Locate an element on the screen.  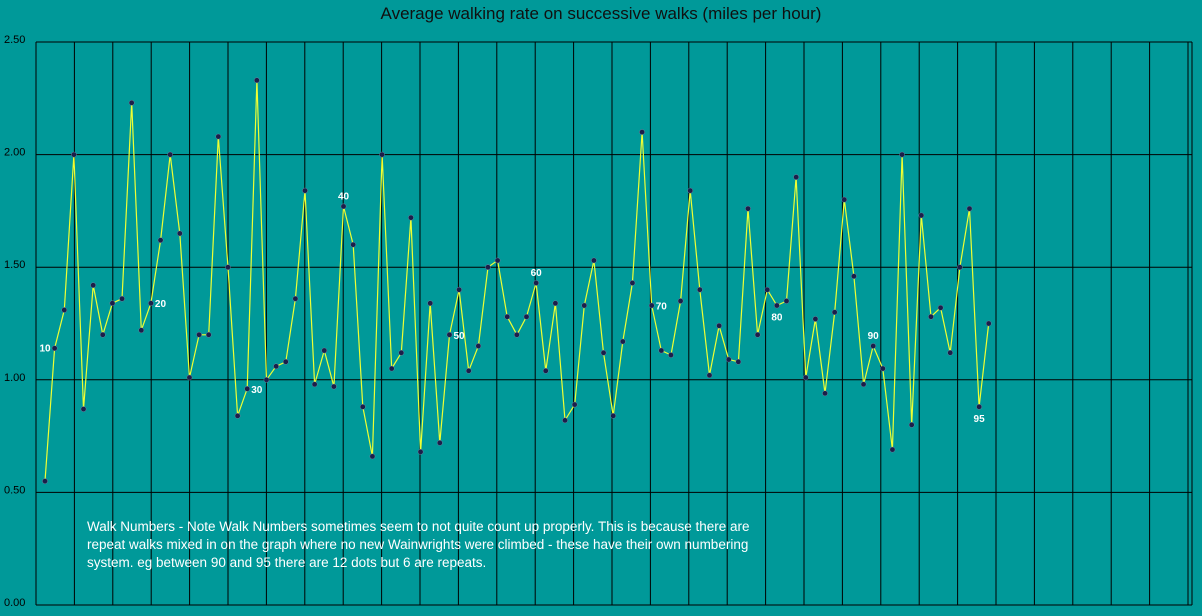
y-tick-label: 0.50 is located at coordinates (14, 490).